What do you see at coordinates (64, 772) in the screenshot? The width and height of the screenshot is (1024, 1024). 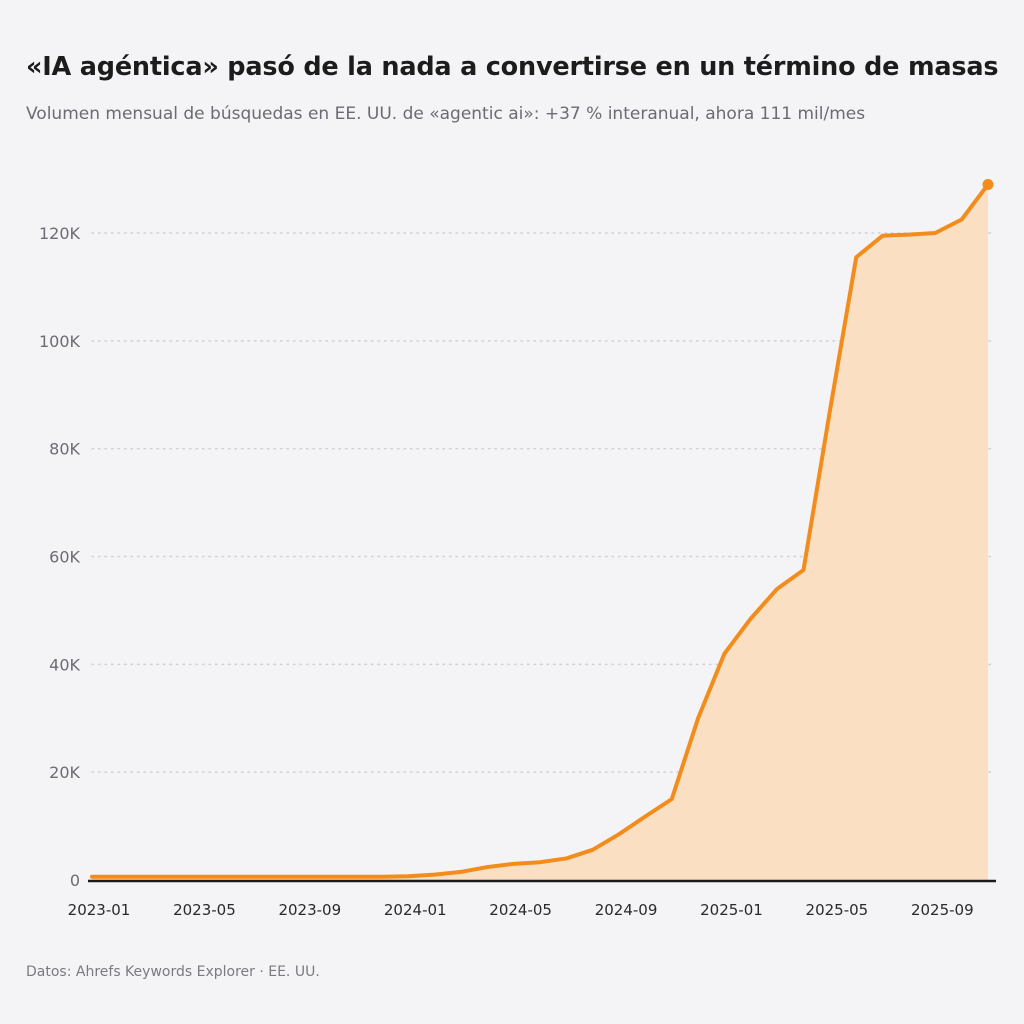 I see `y-tick-label: 20K` at bounding box center [64, 772].